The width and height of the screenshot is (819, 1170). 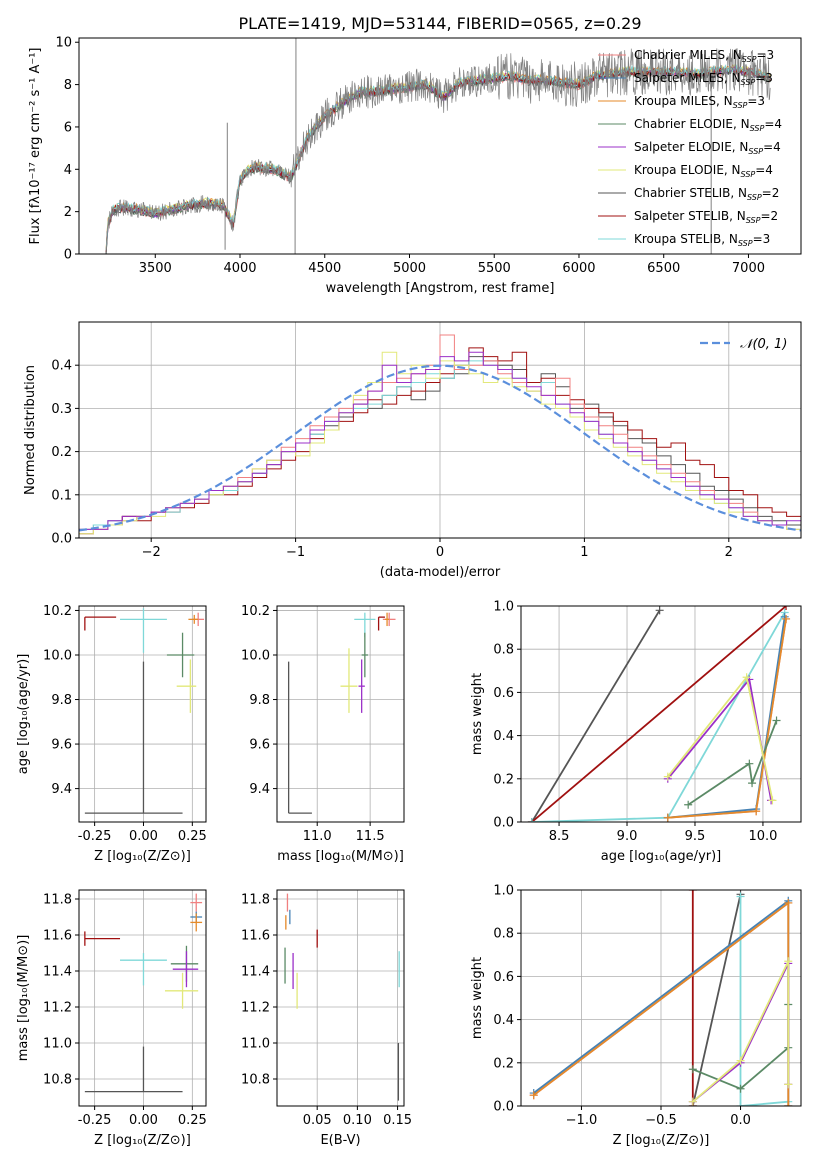 What do you see at coordinates (703, 79) in the screenshot?
I see `legend-label: Salpeter MILES, NSSP=3` at bounding box center [703, 79].